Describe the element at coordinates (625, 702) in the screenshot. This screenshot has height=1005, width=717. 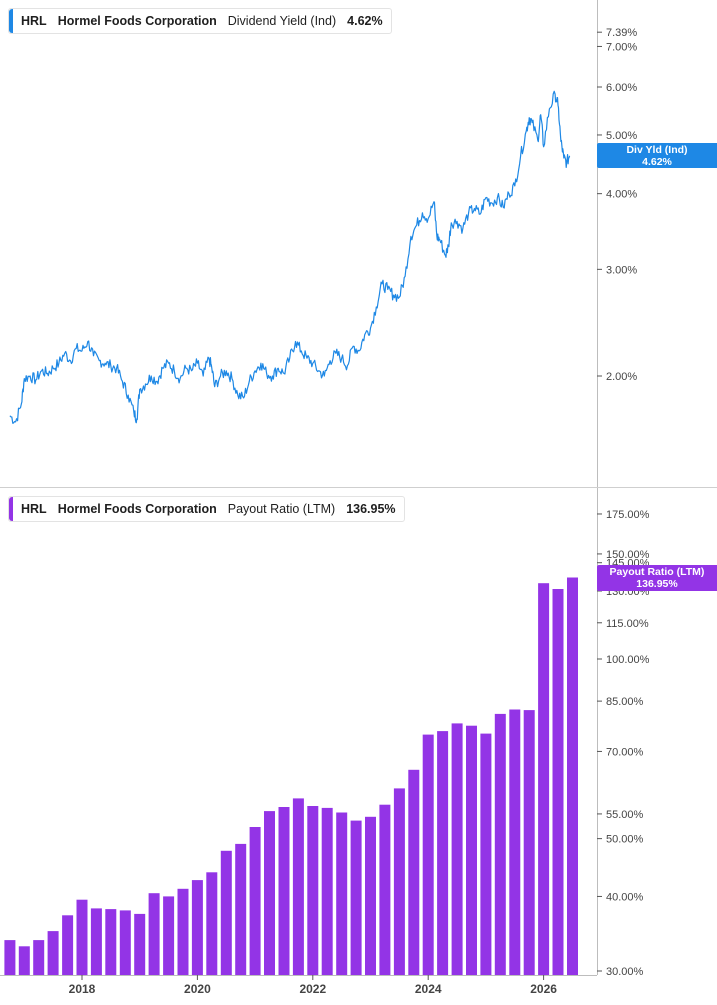
I see `bottom-y-tick-label: 85.00%` at that location.